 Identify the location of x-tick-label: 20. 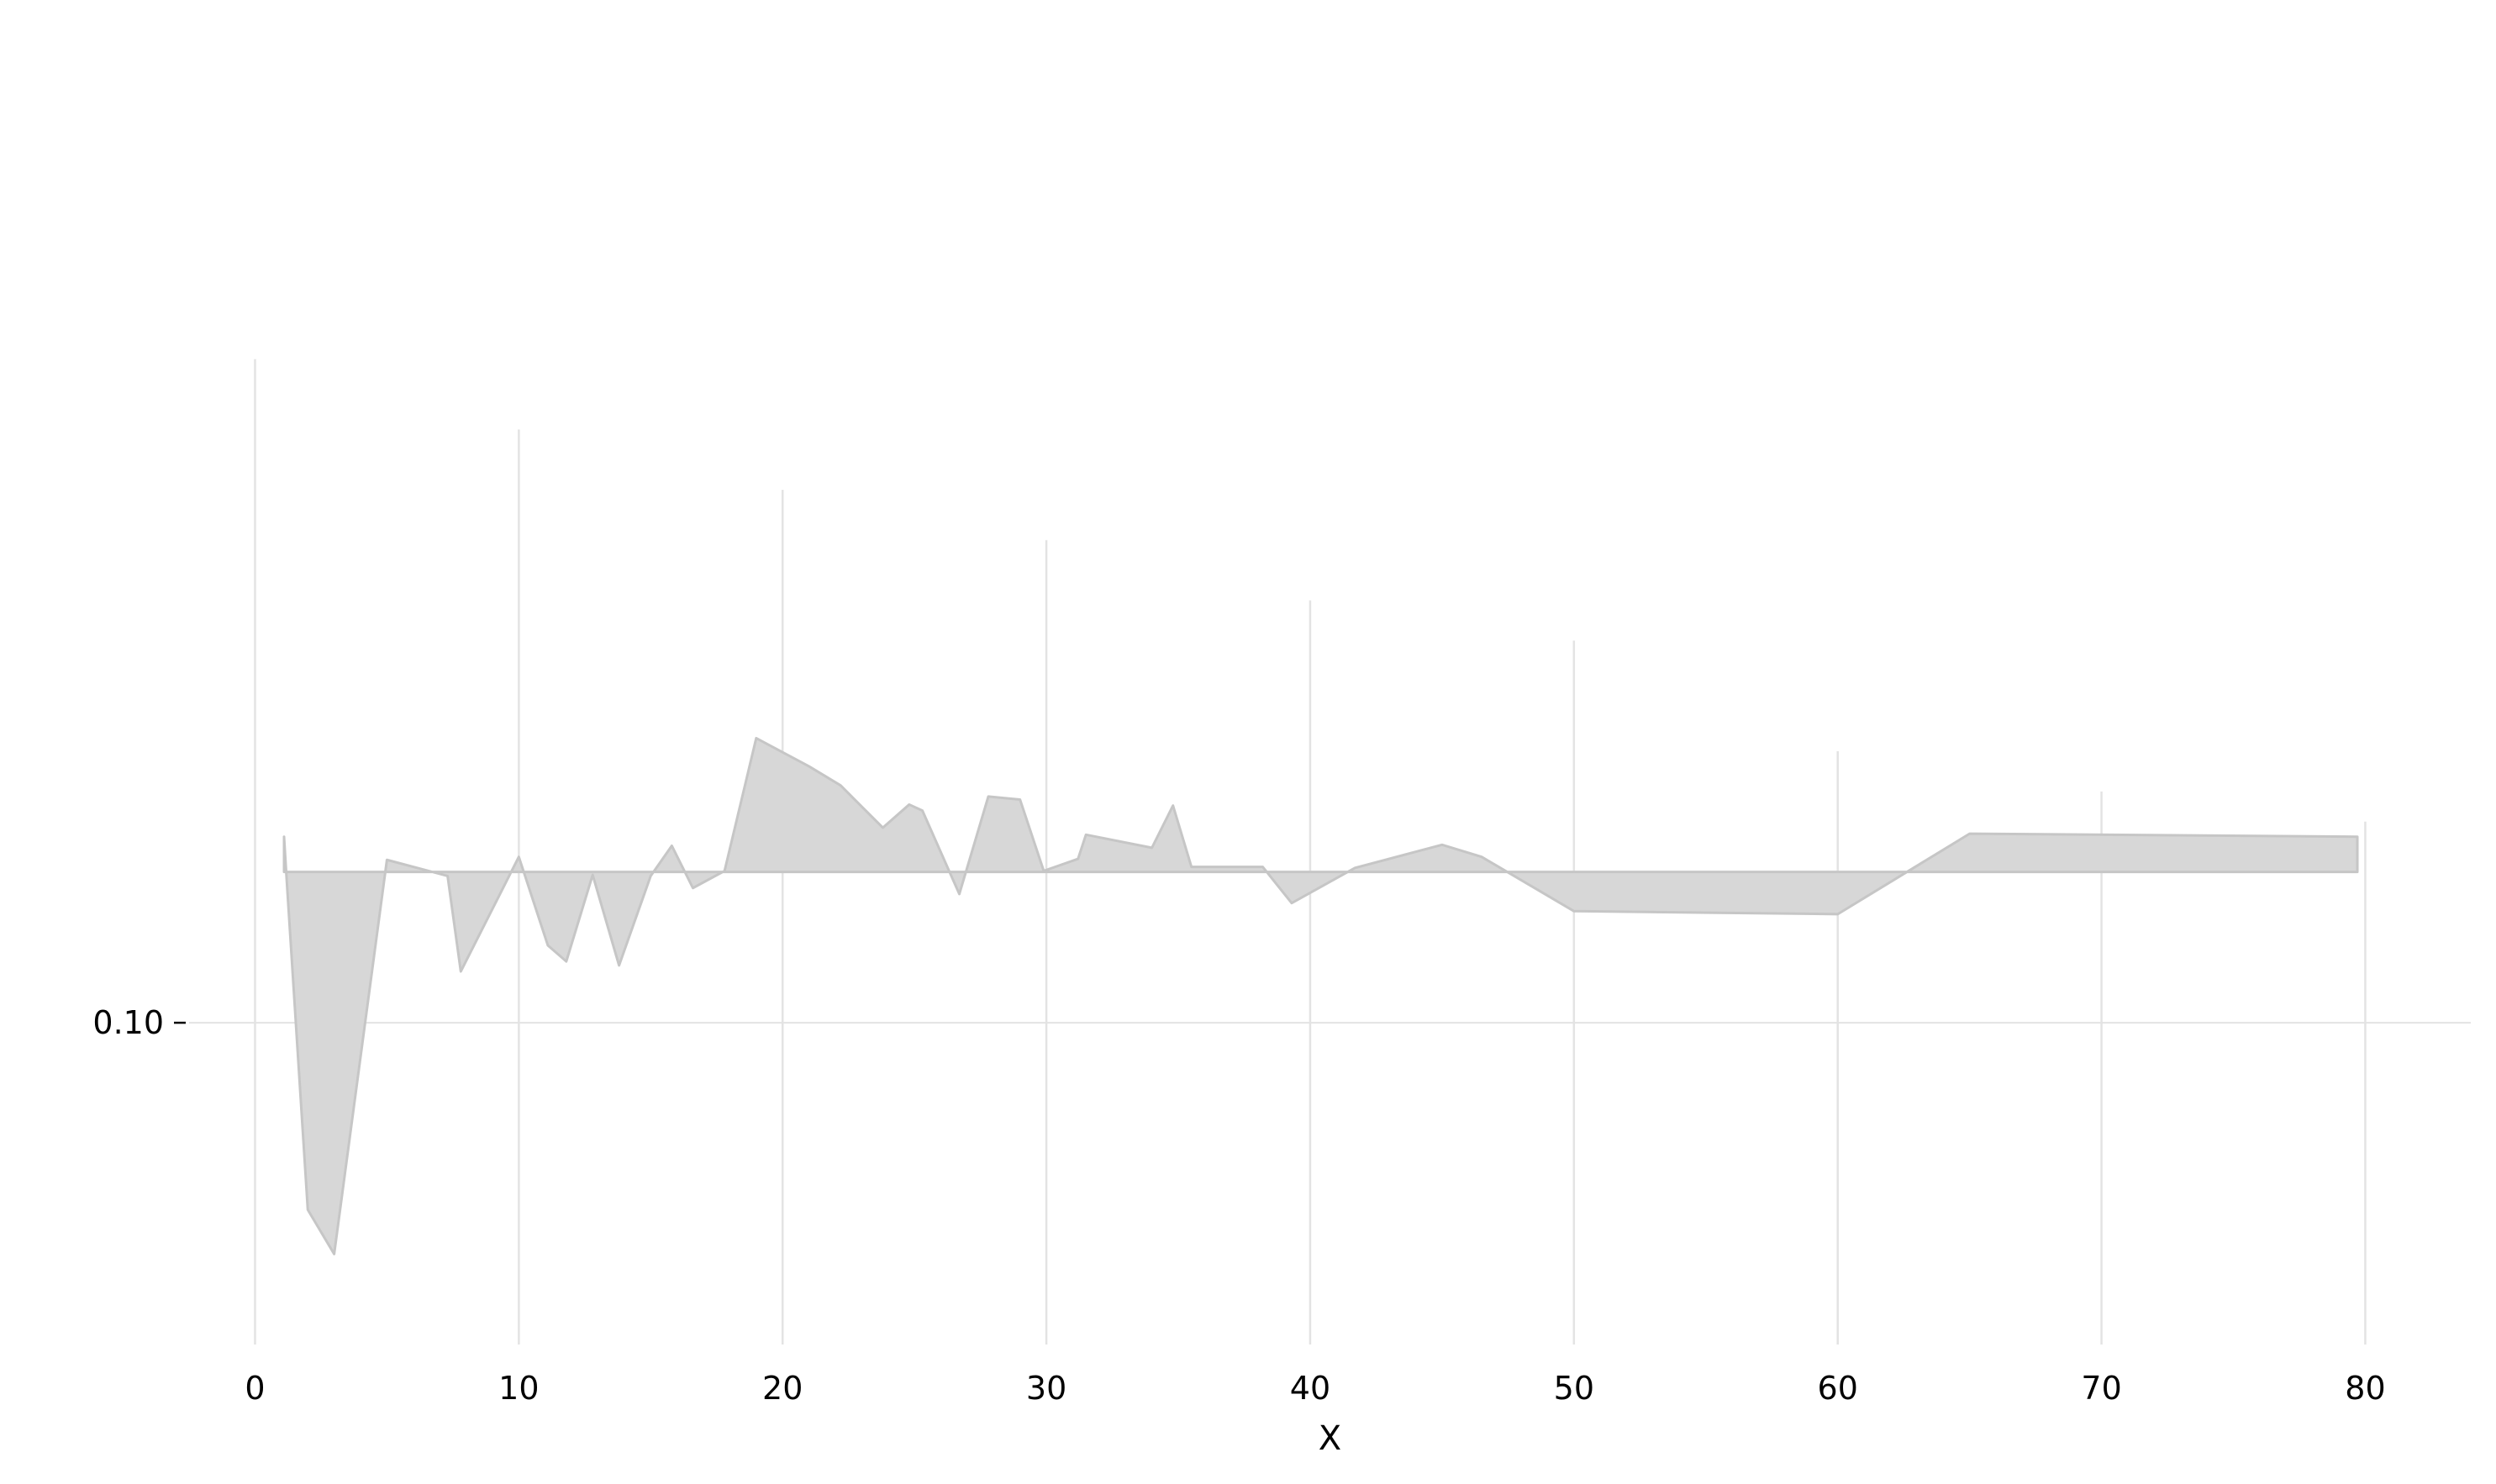
(782, 1388).